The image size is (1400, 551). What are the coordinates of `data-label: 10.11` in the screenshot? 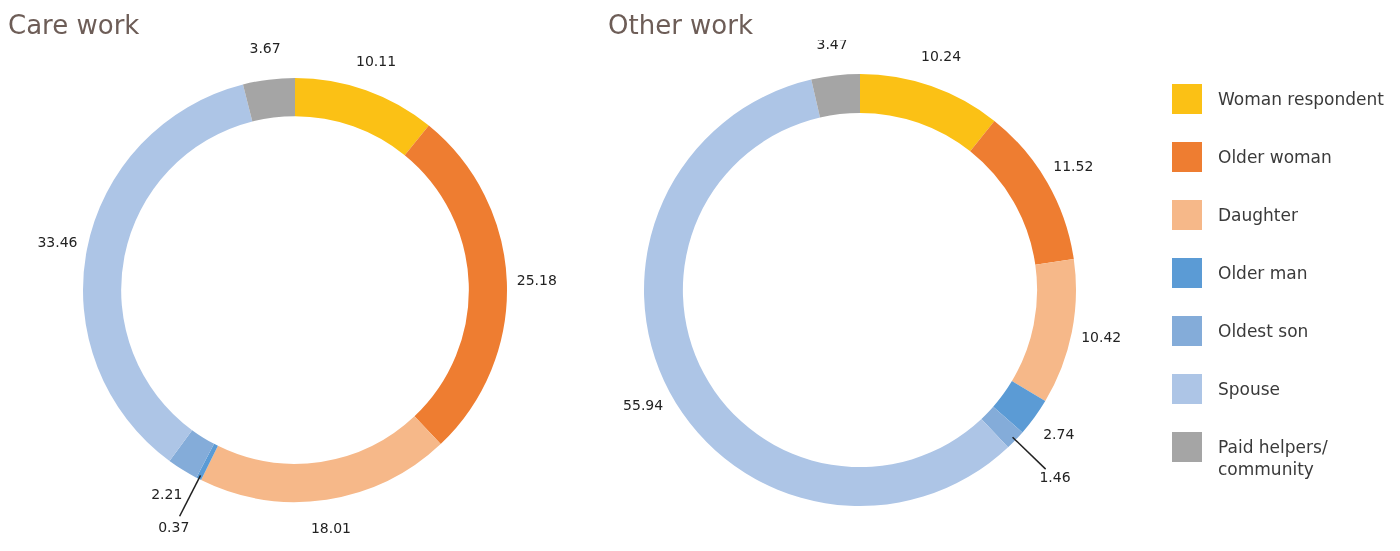 It's located at (376, 60).